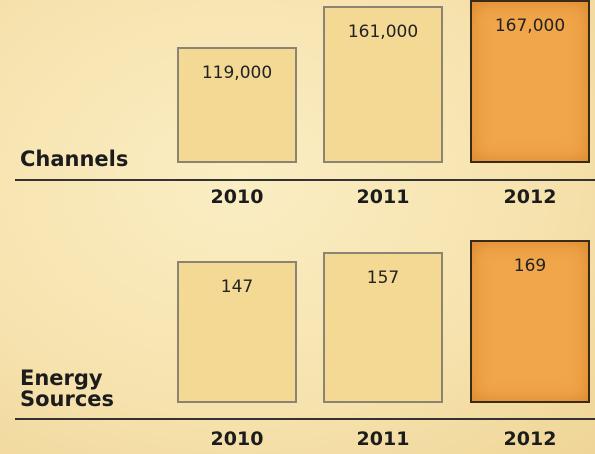  Describe the element at coordinates (237, 287) in the screenshot. I see `value-label: 147` at that location.